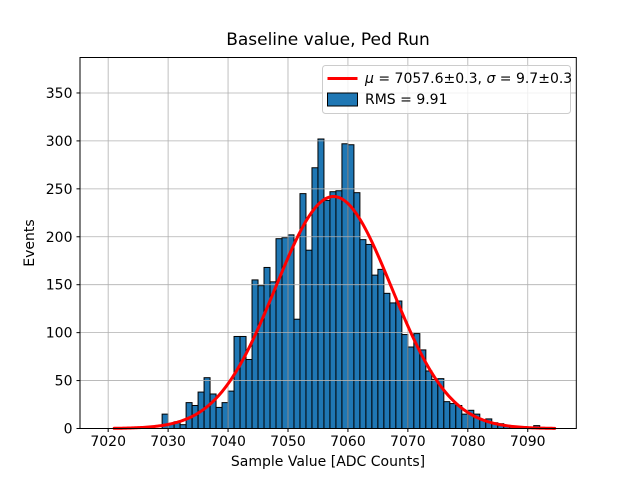 The height and width of the screenshot is (480, 640). I want to click on y-tick-label: 250, so click(59, 190).